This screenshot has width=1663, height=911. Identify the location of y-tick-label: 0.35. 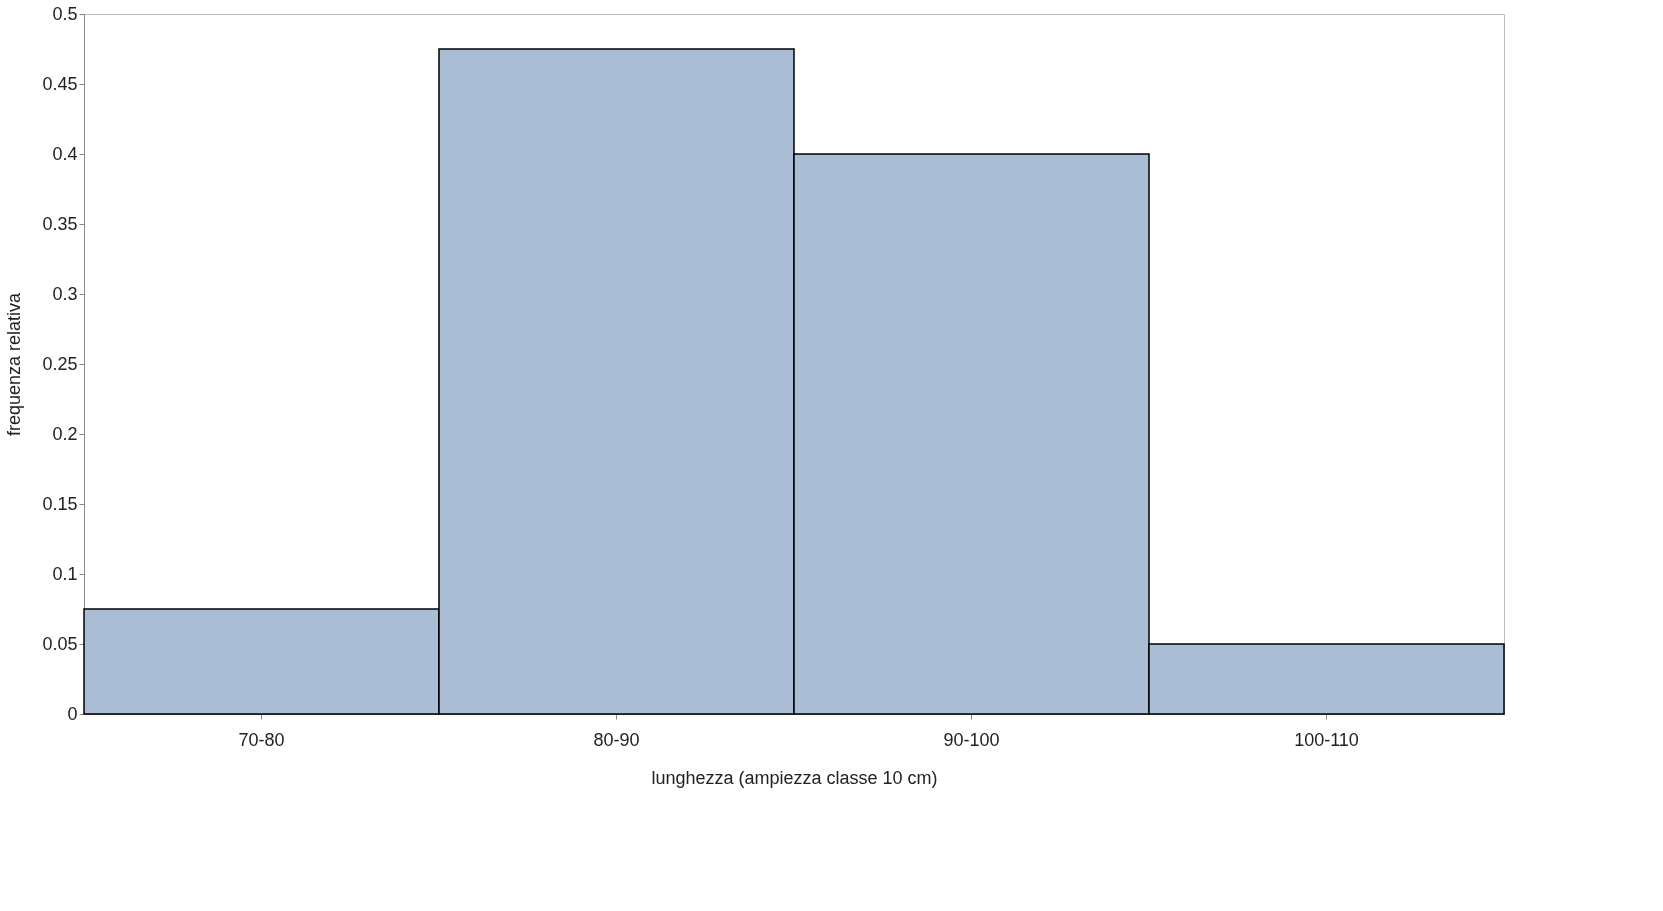
(60, 223).